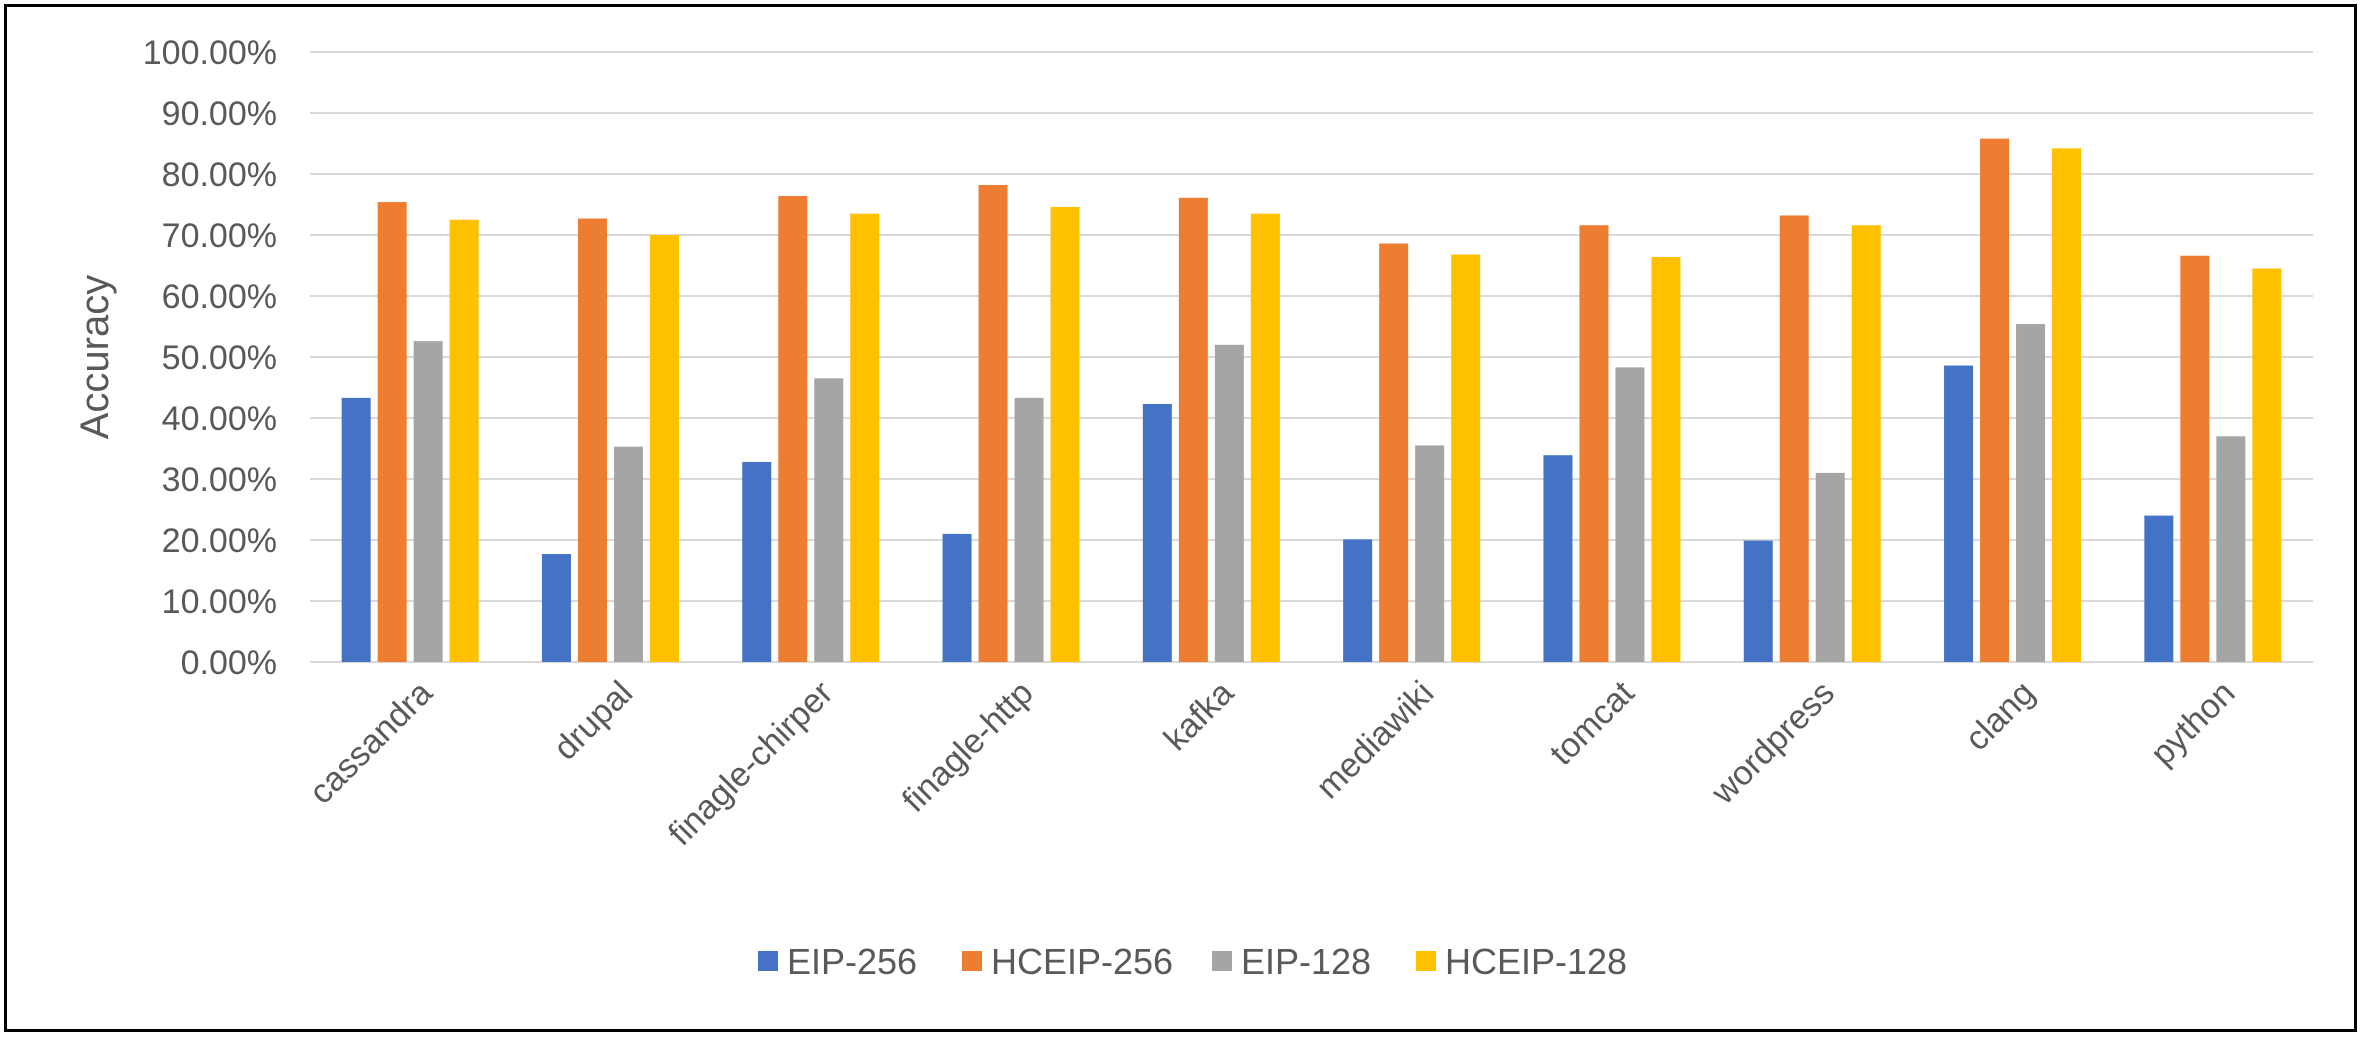  Describe the element at coordinates (219, 114) in the screenshot. I see `y-tick-label: 90.00%` at that location.